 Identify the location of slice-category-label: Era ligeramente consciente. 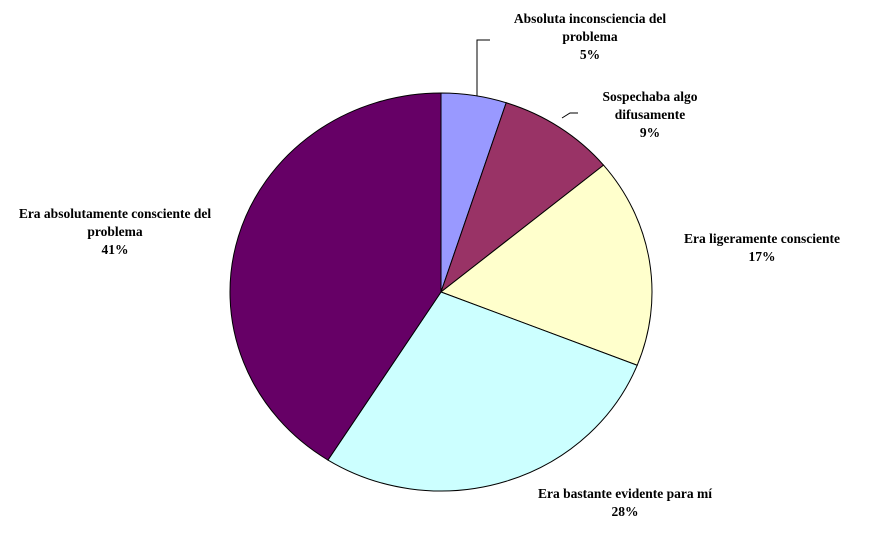
(762, 238).